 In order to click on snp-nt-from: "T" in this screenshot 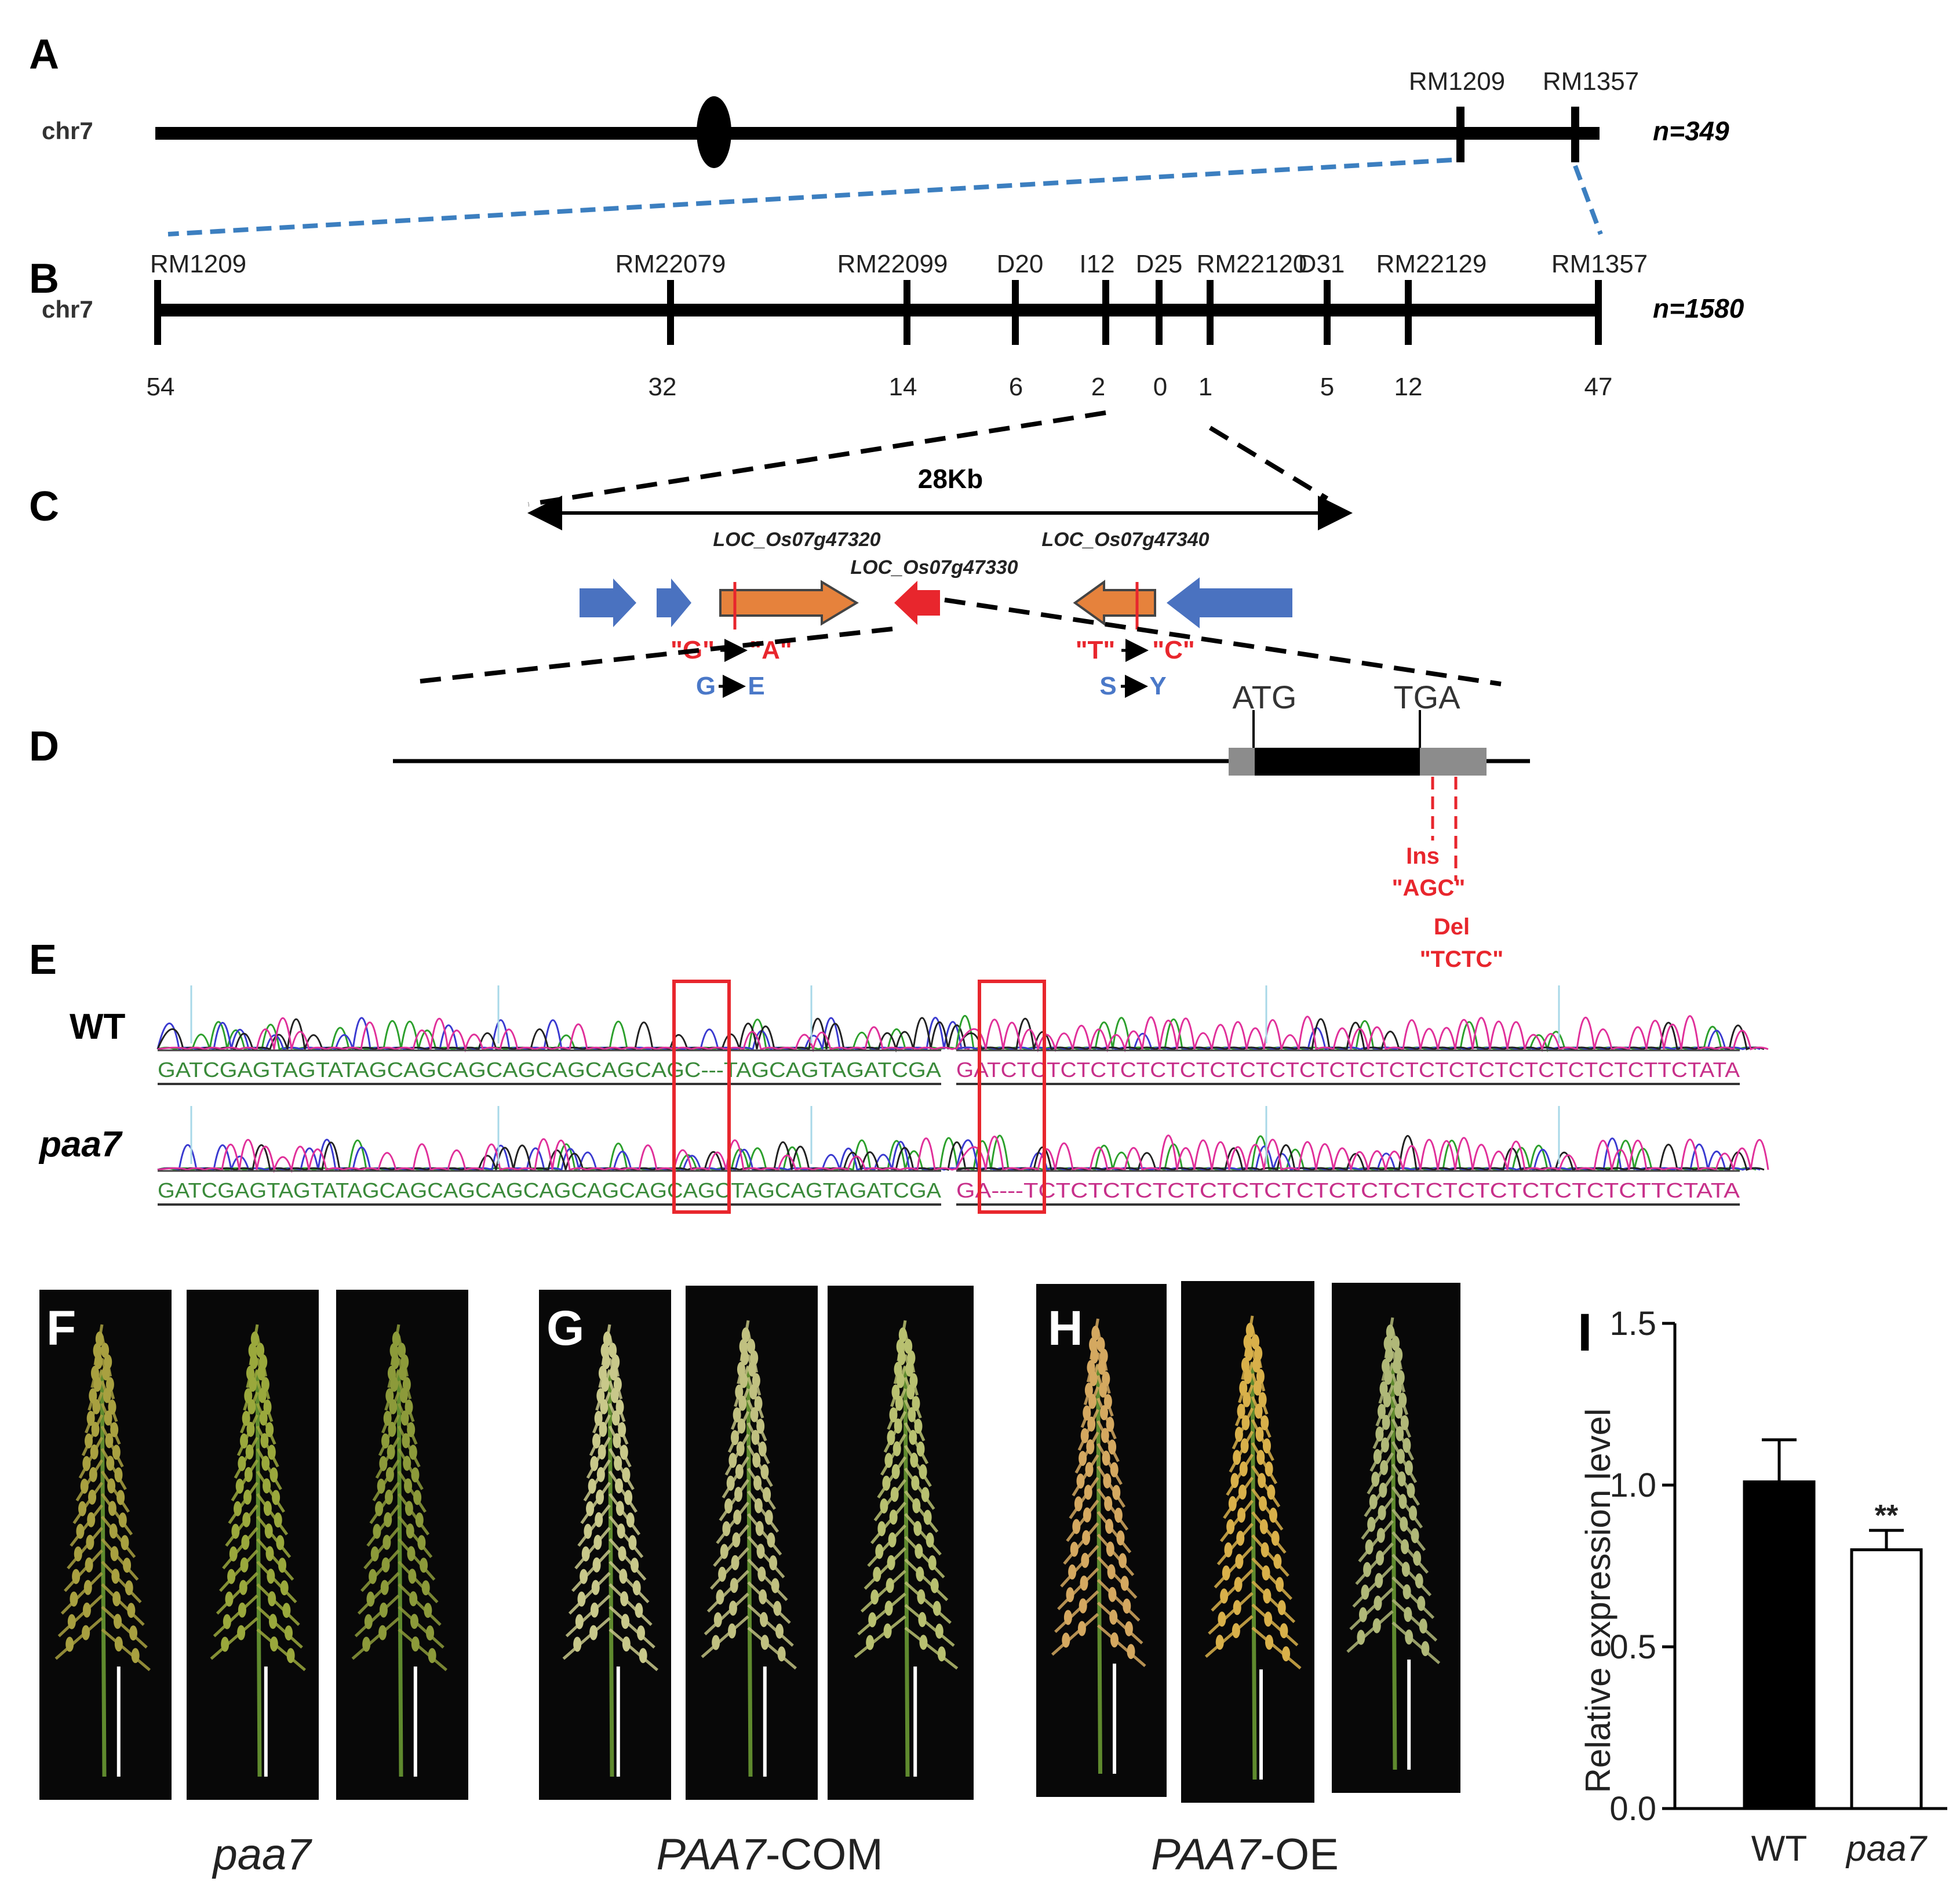, I will do `click(1096, 650)`.